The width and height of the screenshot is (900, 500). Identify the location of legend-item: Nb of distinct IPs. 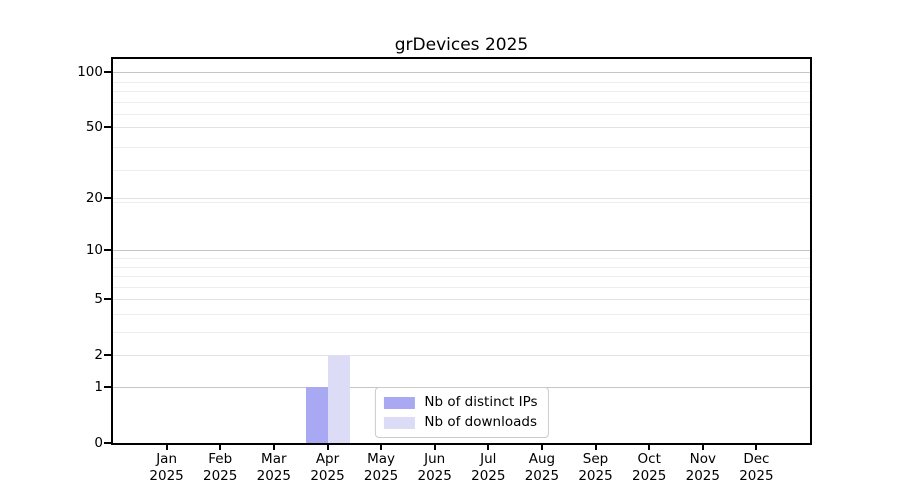
(460, 402).